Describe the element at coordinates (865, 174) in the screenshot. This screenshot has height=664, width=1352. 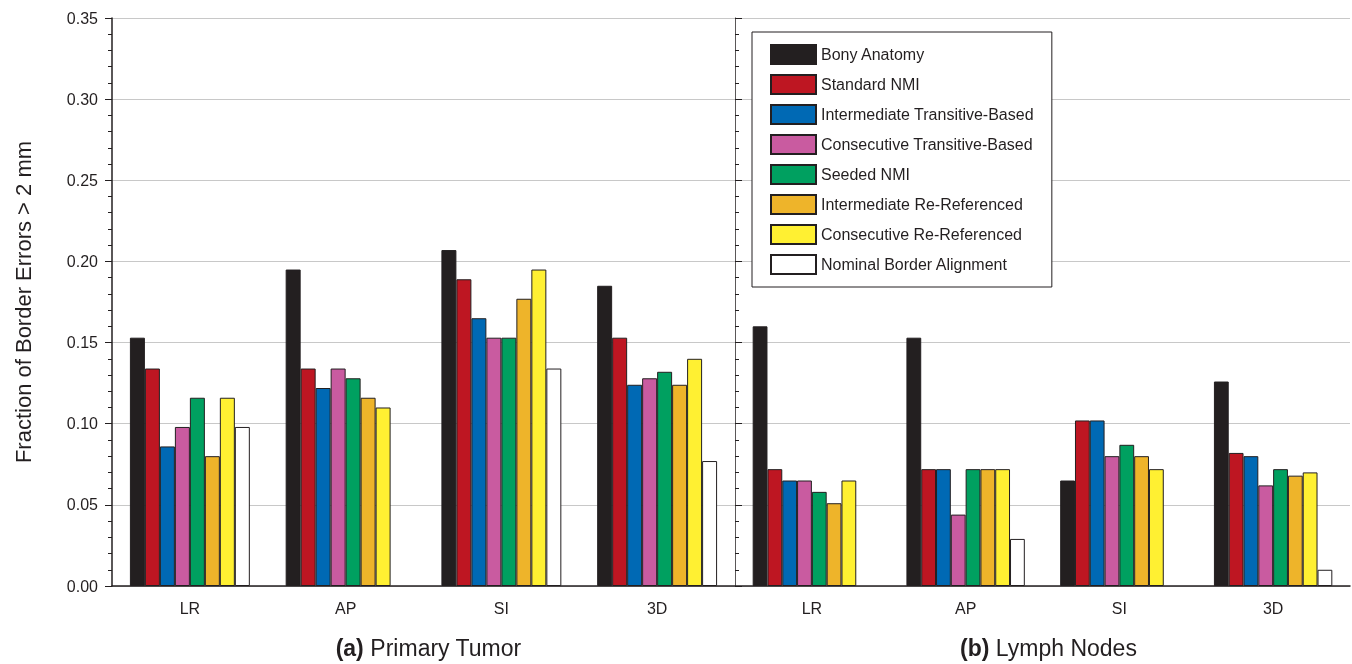
I see `legend-label: Seeded NMI` at that location.